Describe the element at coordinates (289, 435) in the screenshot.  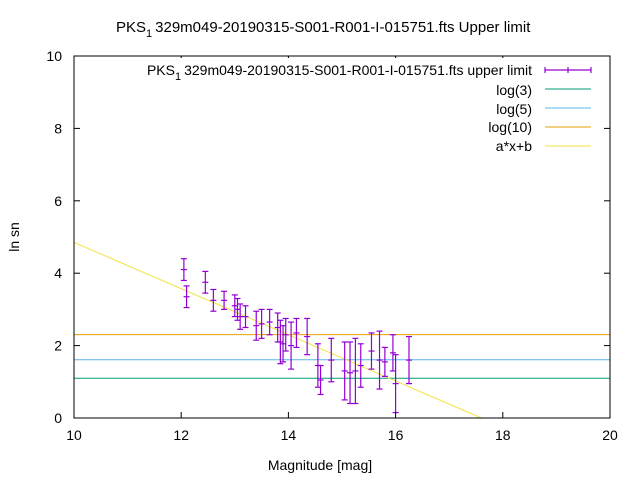
I see `x-tick-label: 14` at that location.